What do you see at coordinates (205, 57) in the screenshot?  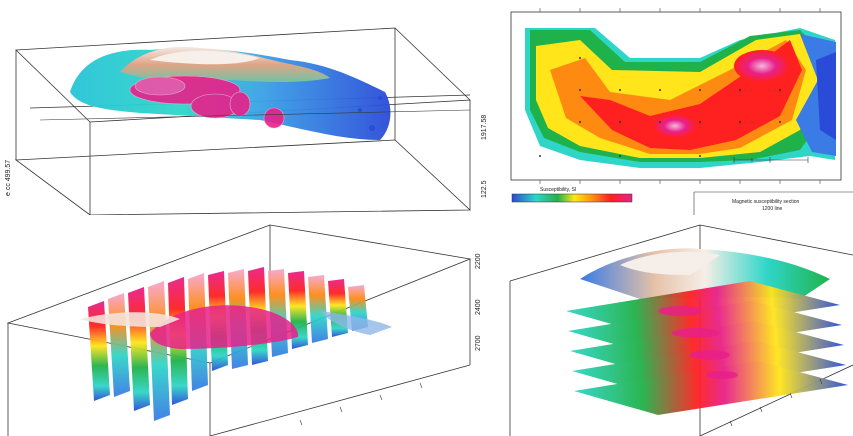 I see `isosurface-ridge` at bounding box center [205, 57].